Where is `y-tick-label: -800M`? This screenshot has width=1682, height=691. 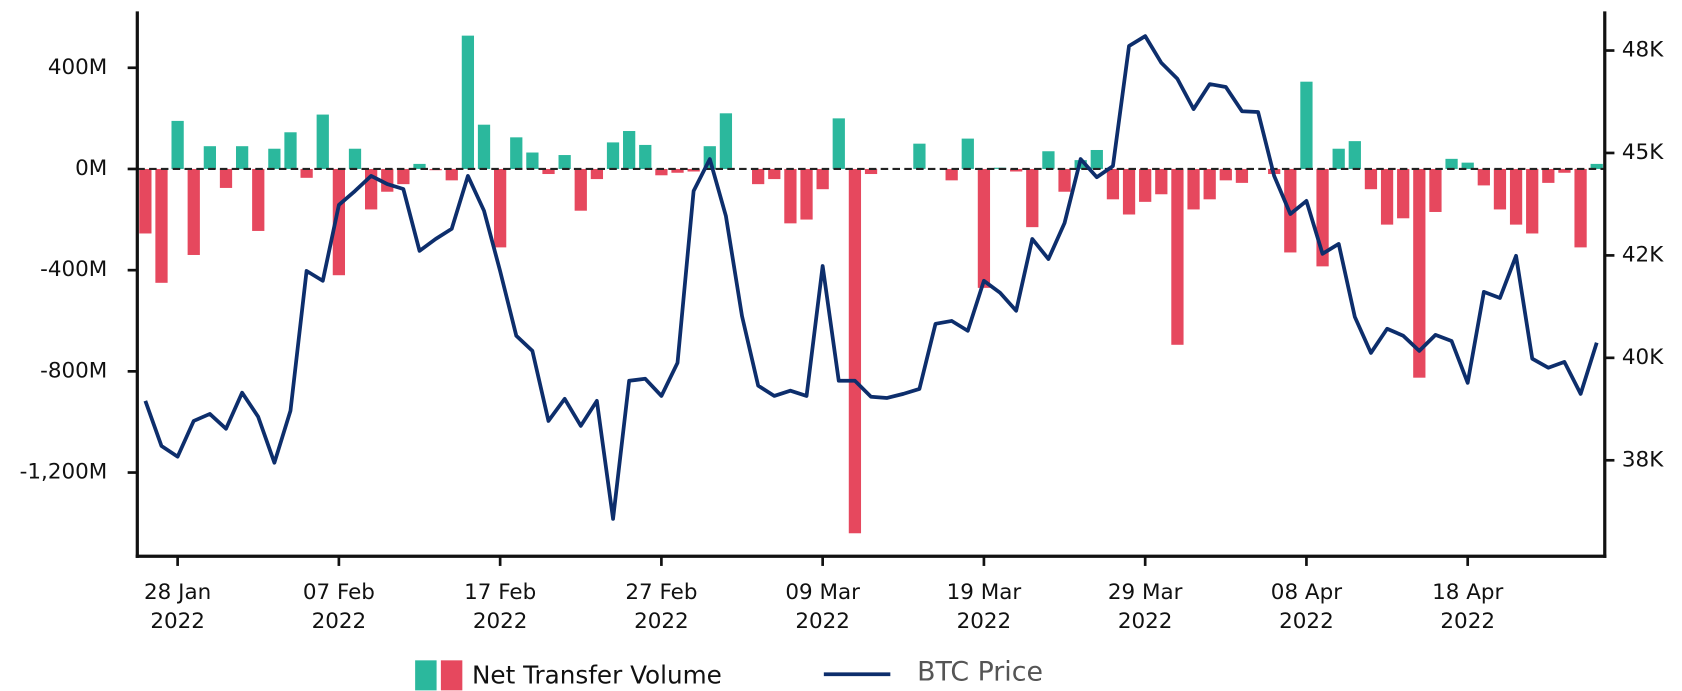
y-tick-label: -800M is located at coordinates (73, 370).